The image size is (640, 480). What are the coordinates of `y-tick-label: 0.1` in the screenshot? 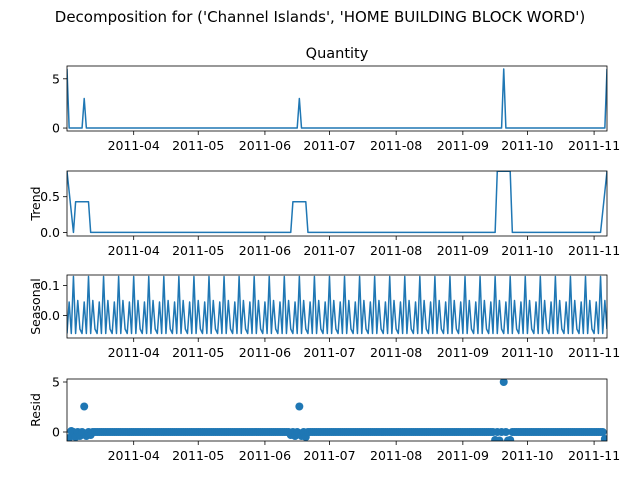 It's located at (50, 285).